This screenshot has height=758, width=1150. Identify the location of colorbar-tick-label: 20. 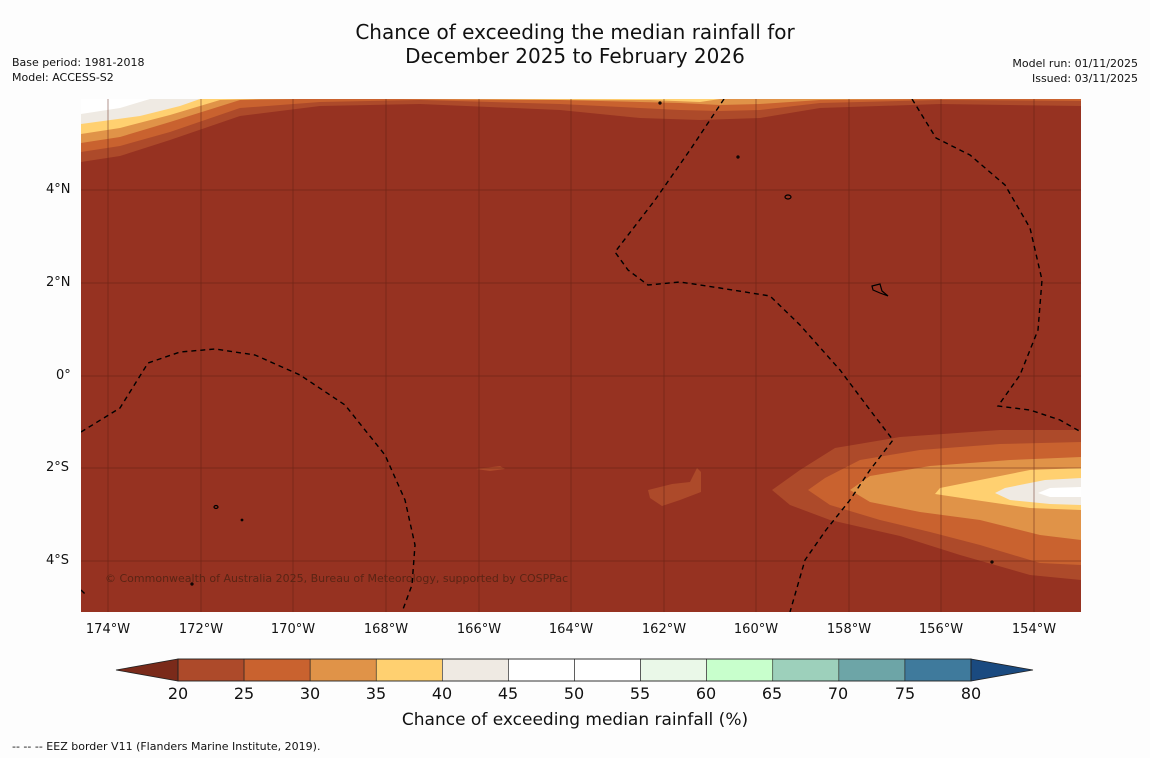
(178, 693).